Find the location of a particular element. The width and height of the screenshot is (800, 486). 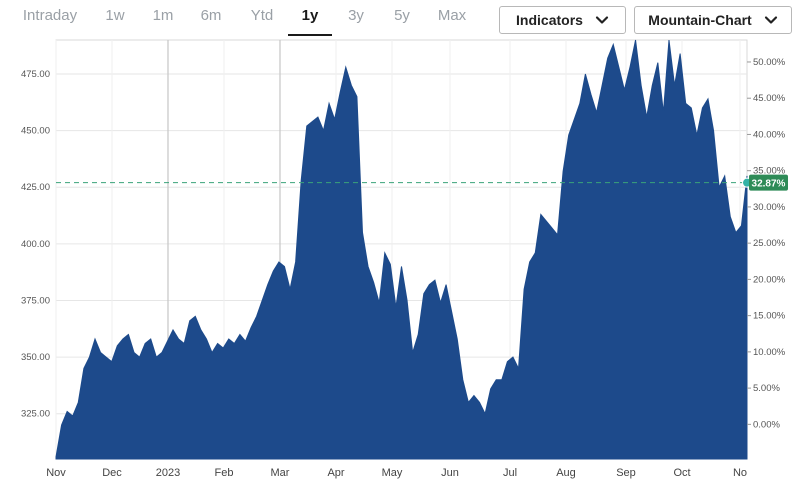

y-tick-label-right: 20.00% is located at coordinates (769, 279).